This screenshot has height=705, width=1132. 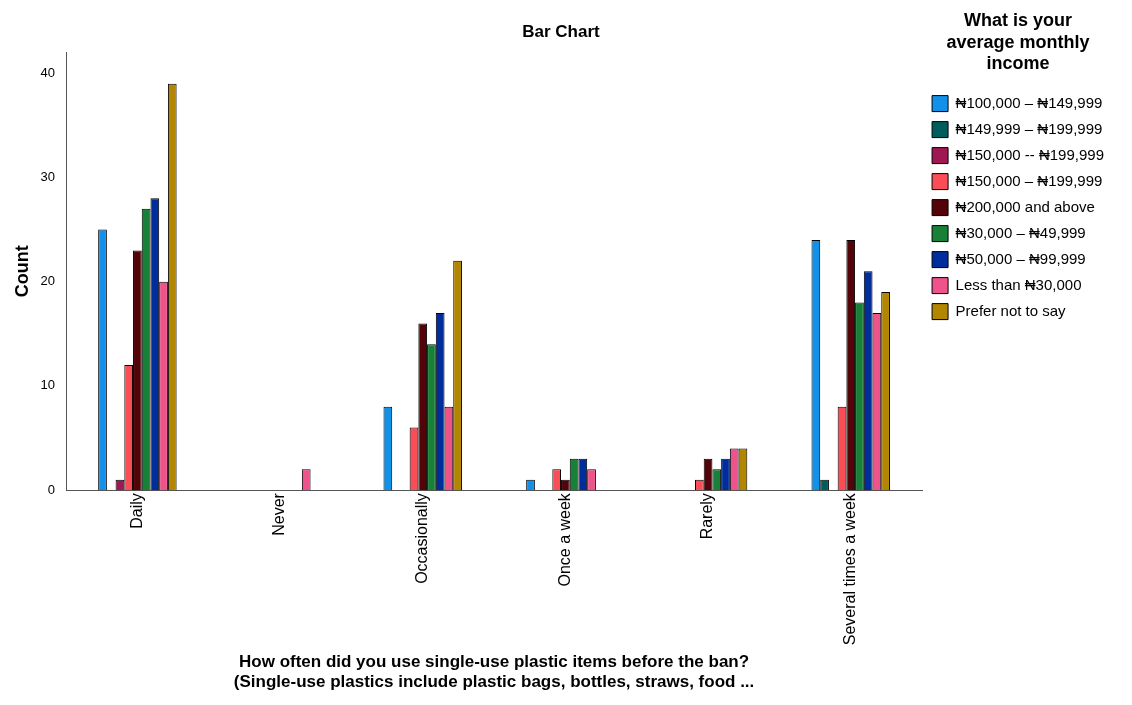 What do you see at coordinates (561, 31) in the screenshot?
I see `chart-title: Bar Chart` at bounding box center [561, 31].